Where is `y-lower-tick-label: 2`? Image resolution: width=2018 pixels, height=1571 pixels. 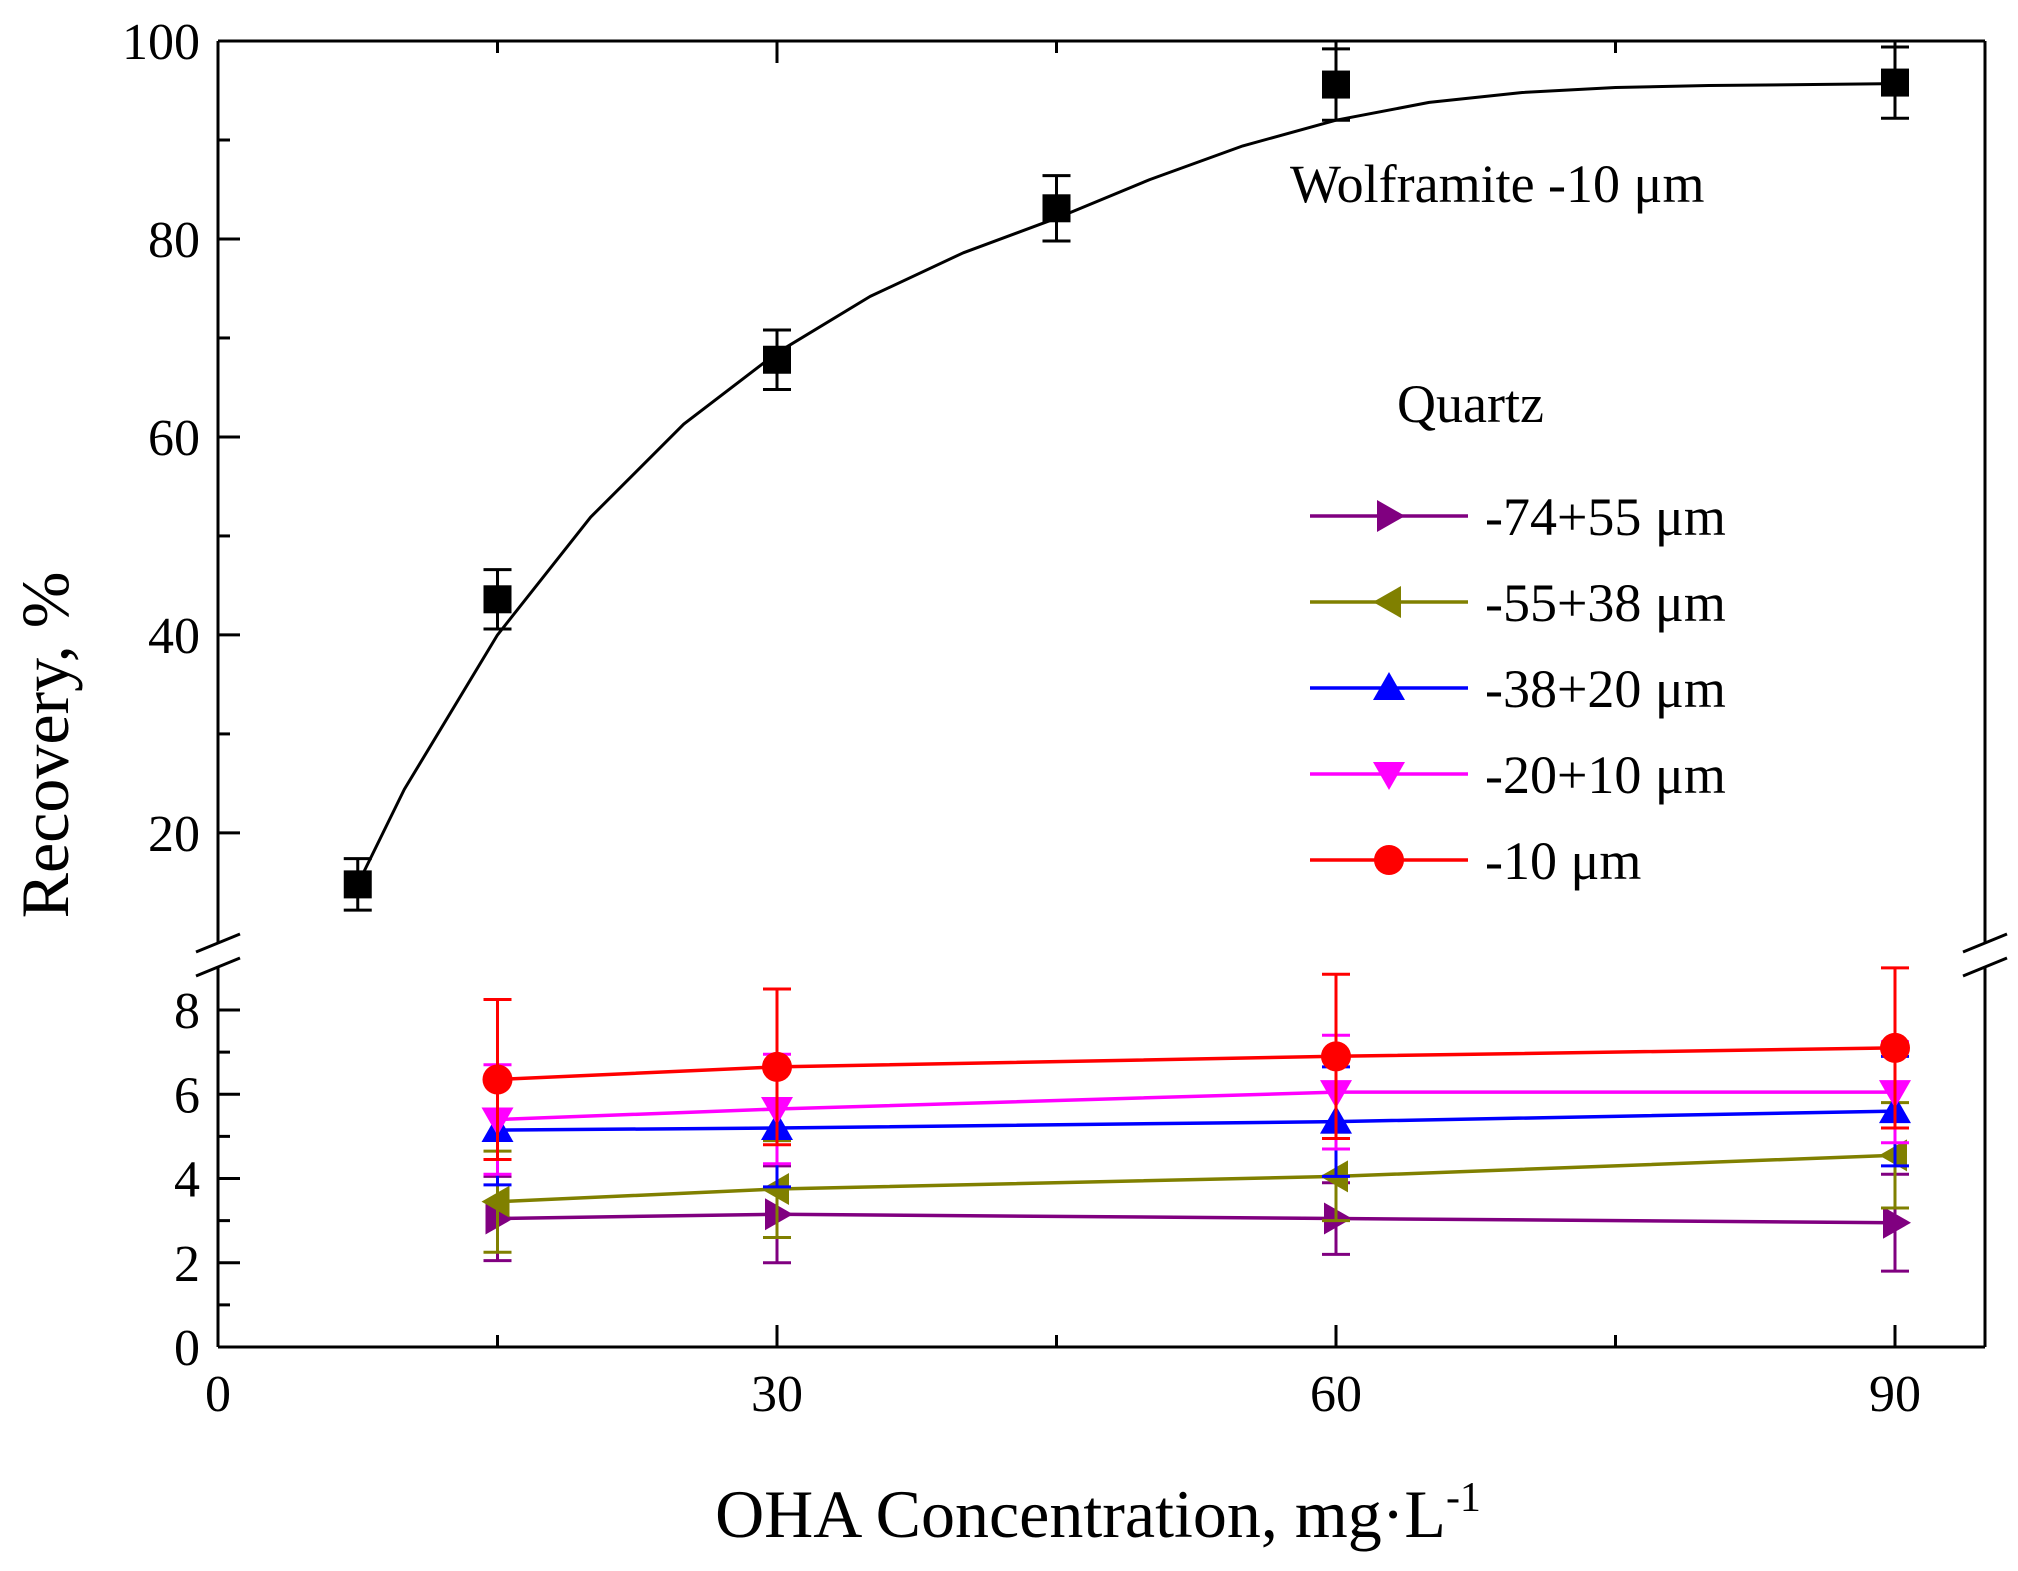 y-lower-tick-label: 2 is located at coordinates (187, 1264).